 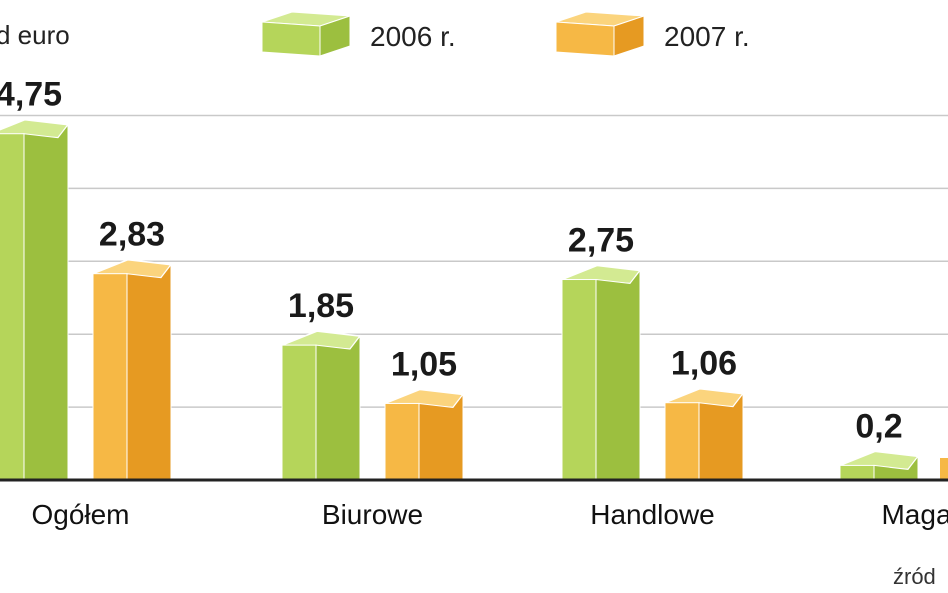 What do you see at coordinates (35, 35) in the screenshot?
I see `unit-label: d euro` at bounding box center [35, 35].